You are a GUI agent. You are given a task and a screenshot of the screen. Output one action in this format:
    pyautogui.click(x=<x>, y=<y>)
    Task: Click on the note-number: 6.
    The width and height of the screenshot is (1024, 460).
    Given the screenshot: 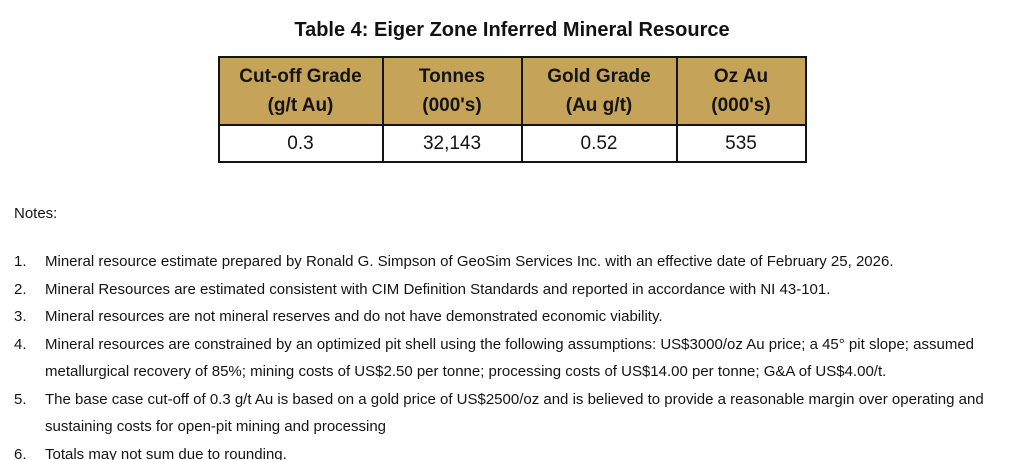 What is the action you would take?
    pyautogui.click(x=20, y=452)
    